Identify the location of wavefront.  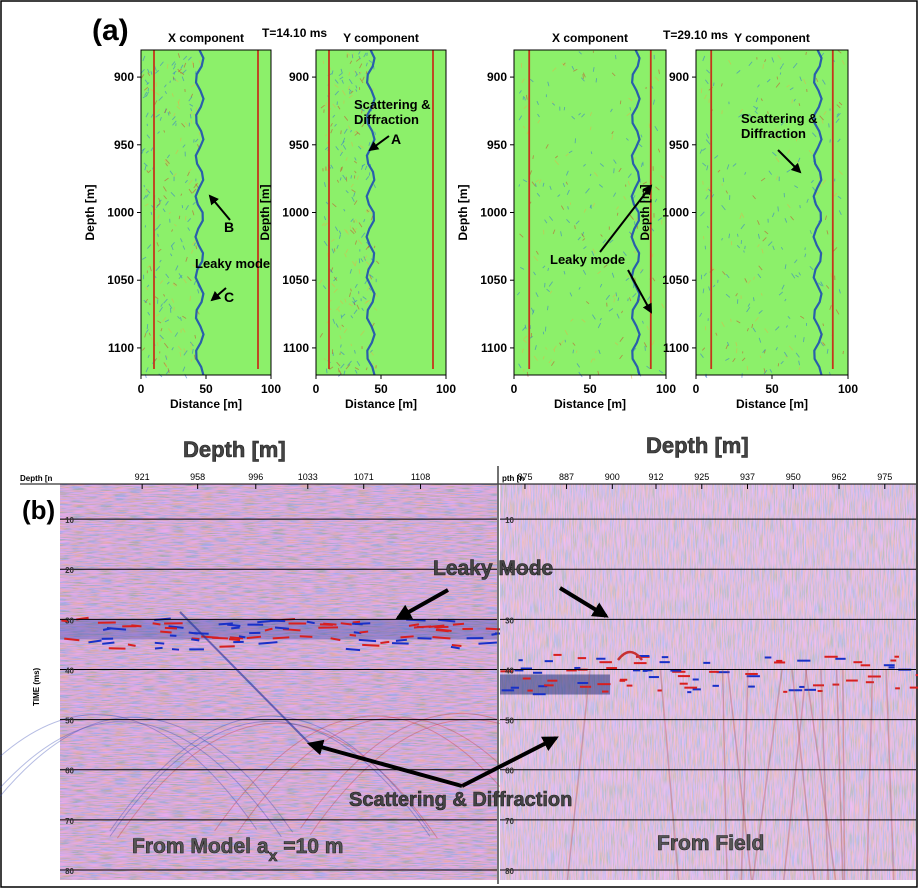
(199, 212).